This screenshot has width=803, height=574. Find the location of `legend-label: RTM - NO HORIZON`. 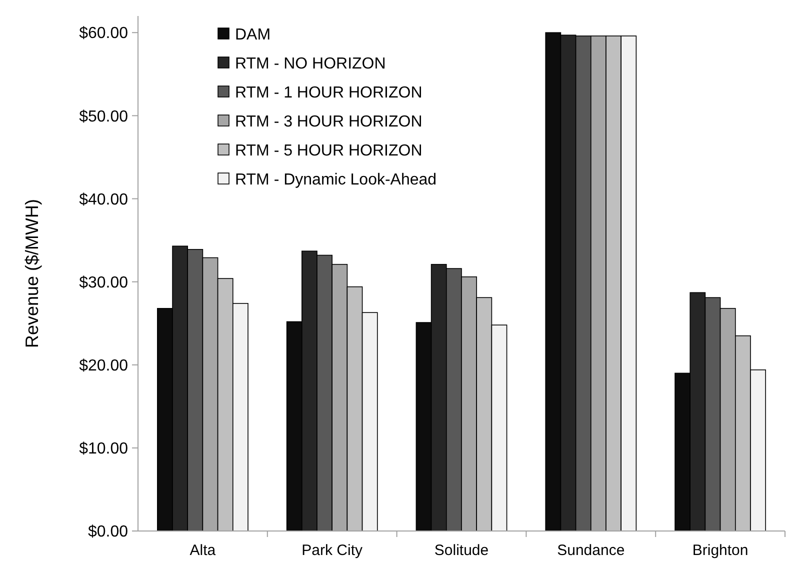

legend-label: RTM - NO HORIZON is located at coordinates (310, 64).